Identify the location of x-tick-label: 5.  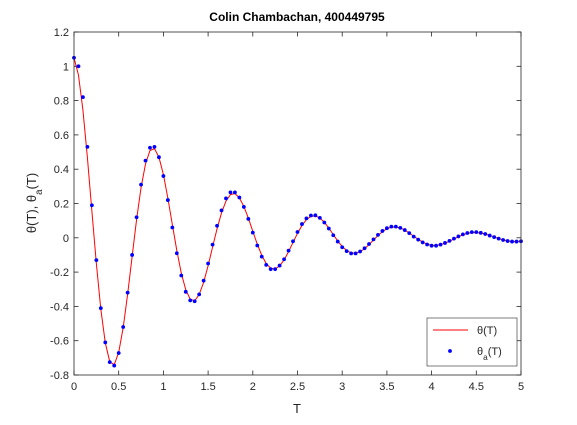
(521, 387).